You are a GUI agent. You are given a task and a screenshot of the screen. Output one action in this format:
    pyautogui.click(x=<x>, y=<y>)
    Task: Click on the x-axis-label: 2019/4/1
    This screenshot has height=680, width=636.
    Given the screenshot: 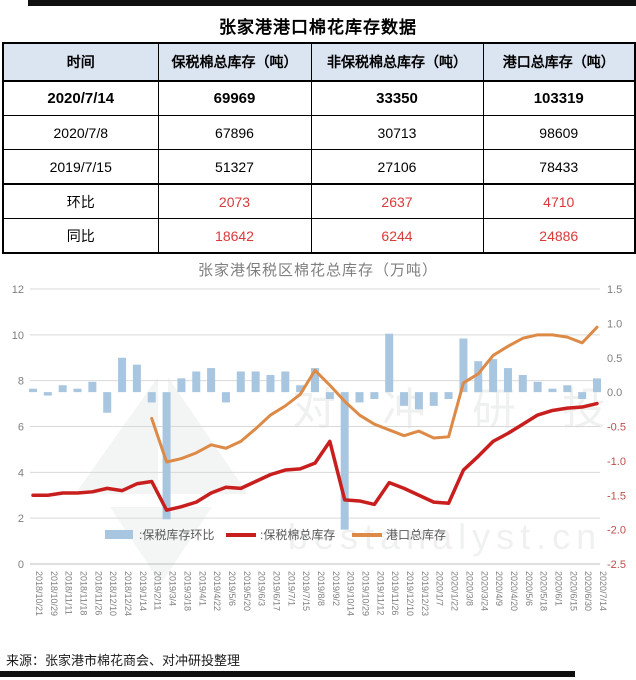 What is the action you would take?
    pyautogui.click(x=202, y=588)
    